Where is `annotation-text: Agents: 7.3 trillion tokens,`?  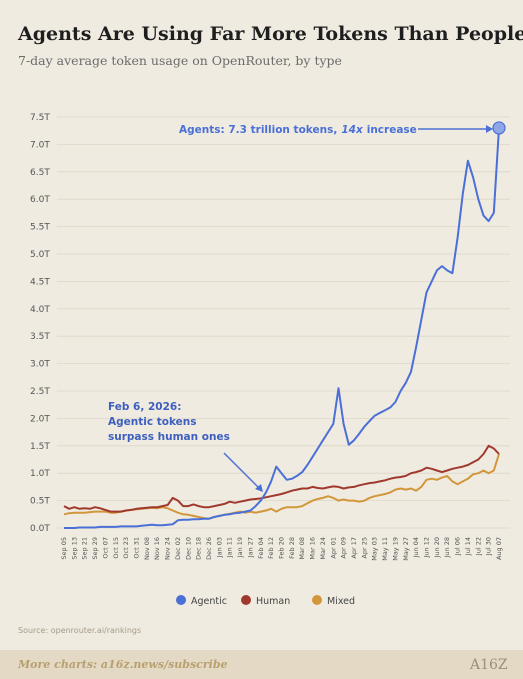
annotation-text: Agents: 7.3 trillion tokens, is located at coordinates (258, 130).